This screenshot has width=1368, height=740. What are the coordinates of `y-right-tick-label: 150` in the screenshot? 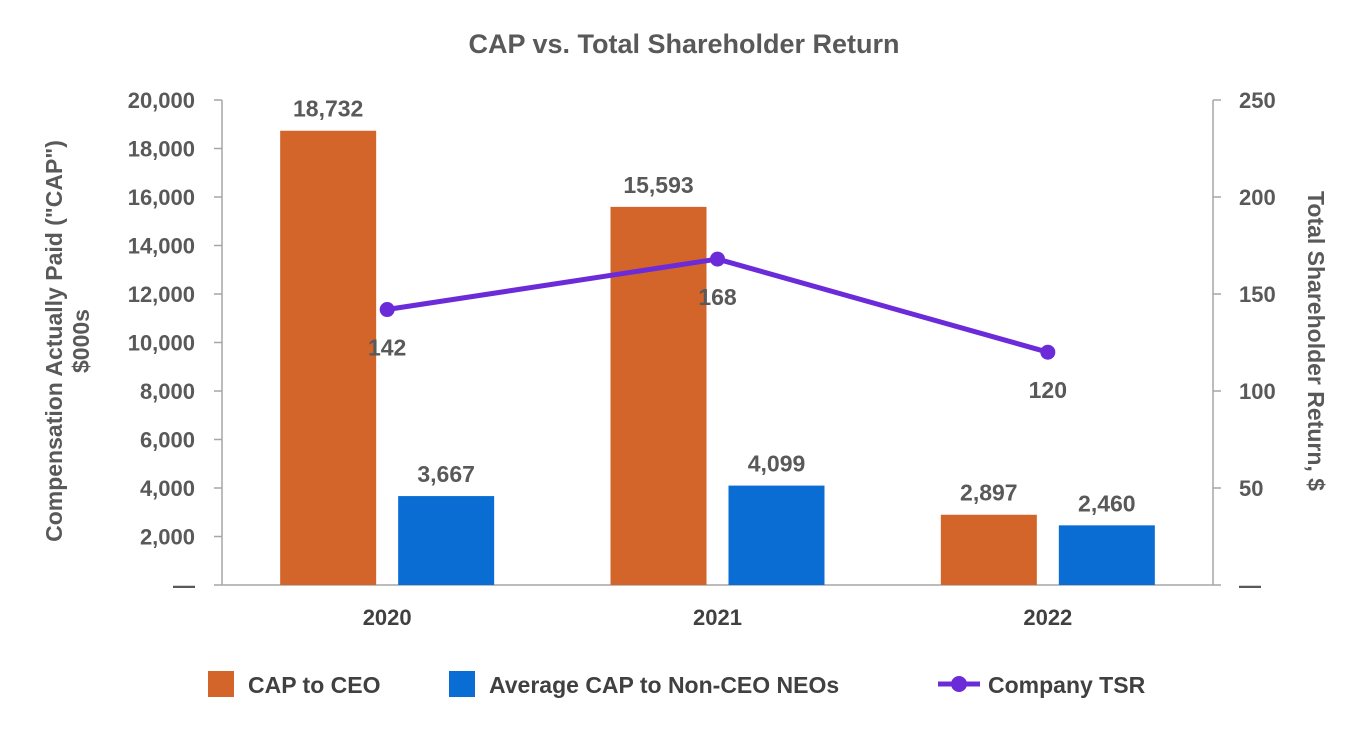 It's located at (1257, 294).